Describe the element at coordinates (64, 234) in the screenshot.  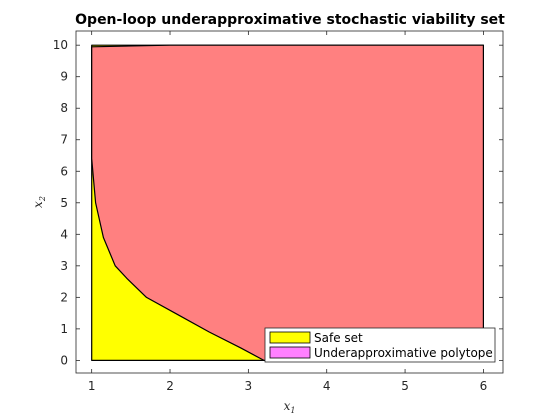
I see `y-tick-label: 4` at that location.